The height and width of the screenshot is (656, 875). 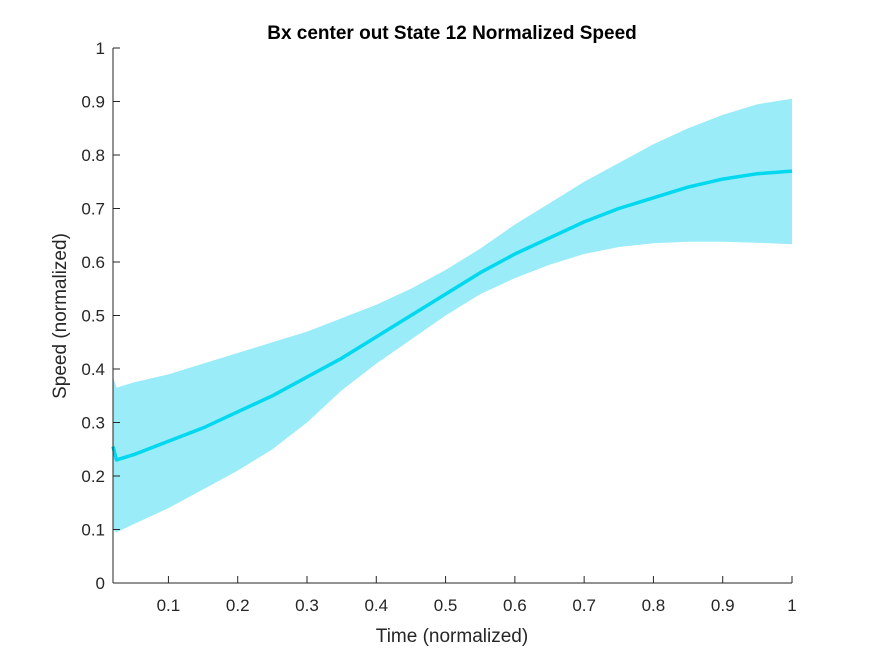 What do you see at coordinates (93, 316) in the screenshot?
I see `y-tick-label: 0.5` at bounding box center [93, 316].